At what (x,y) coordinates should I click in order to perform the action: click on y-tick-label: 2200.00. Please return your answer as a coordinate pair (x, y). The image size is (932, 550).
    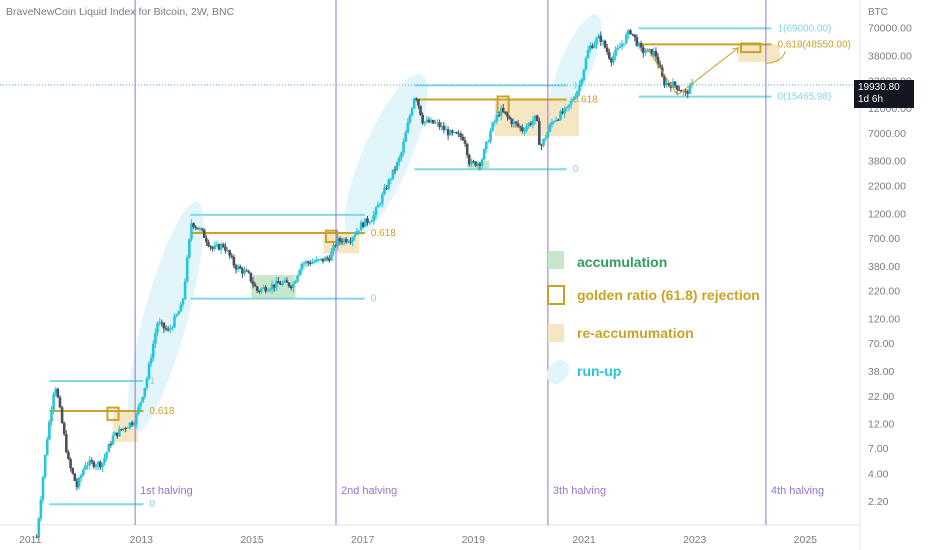
    Looking at the image, I should click on (887, 187).